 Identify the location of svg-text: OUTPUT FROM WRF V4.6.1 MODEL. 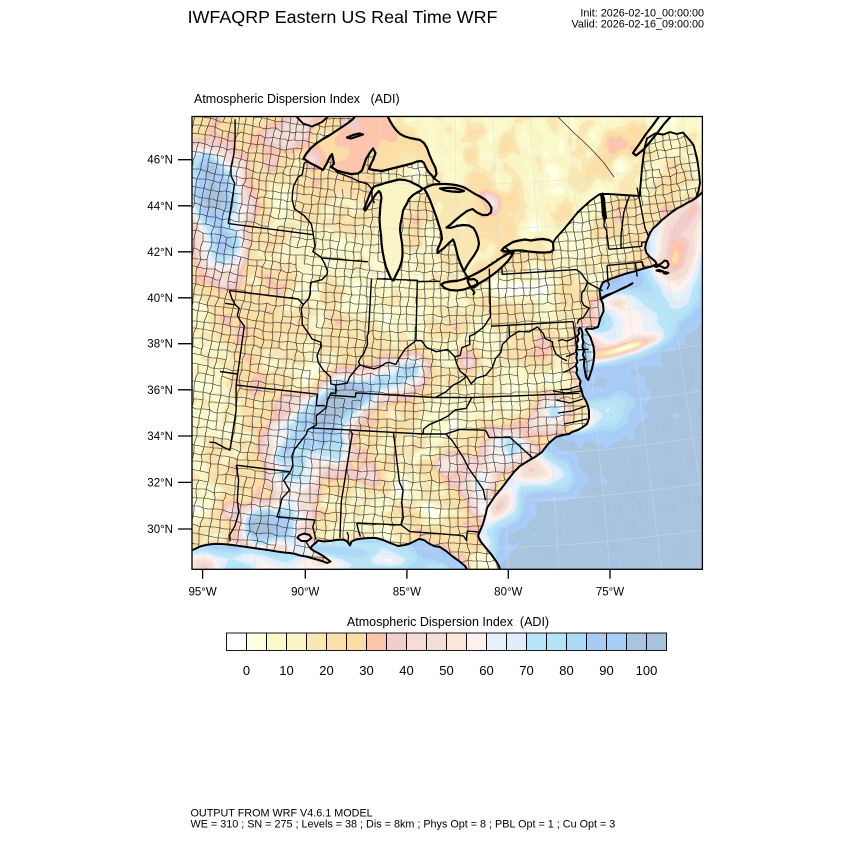
(282, 814).